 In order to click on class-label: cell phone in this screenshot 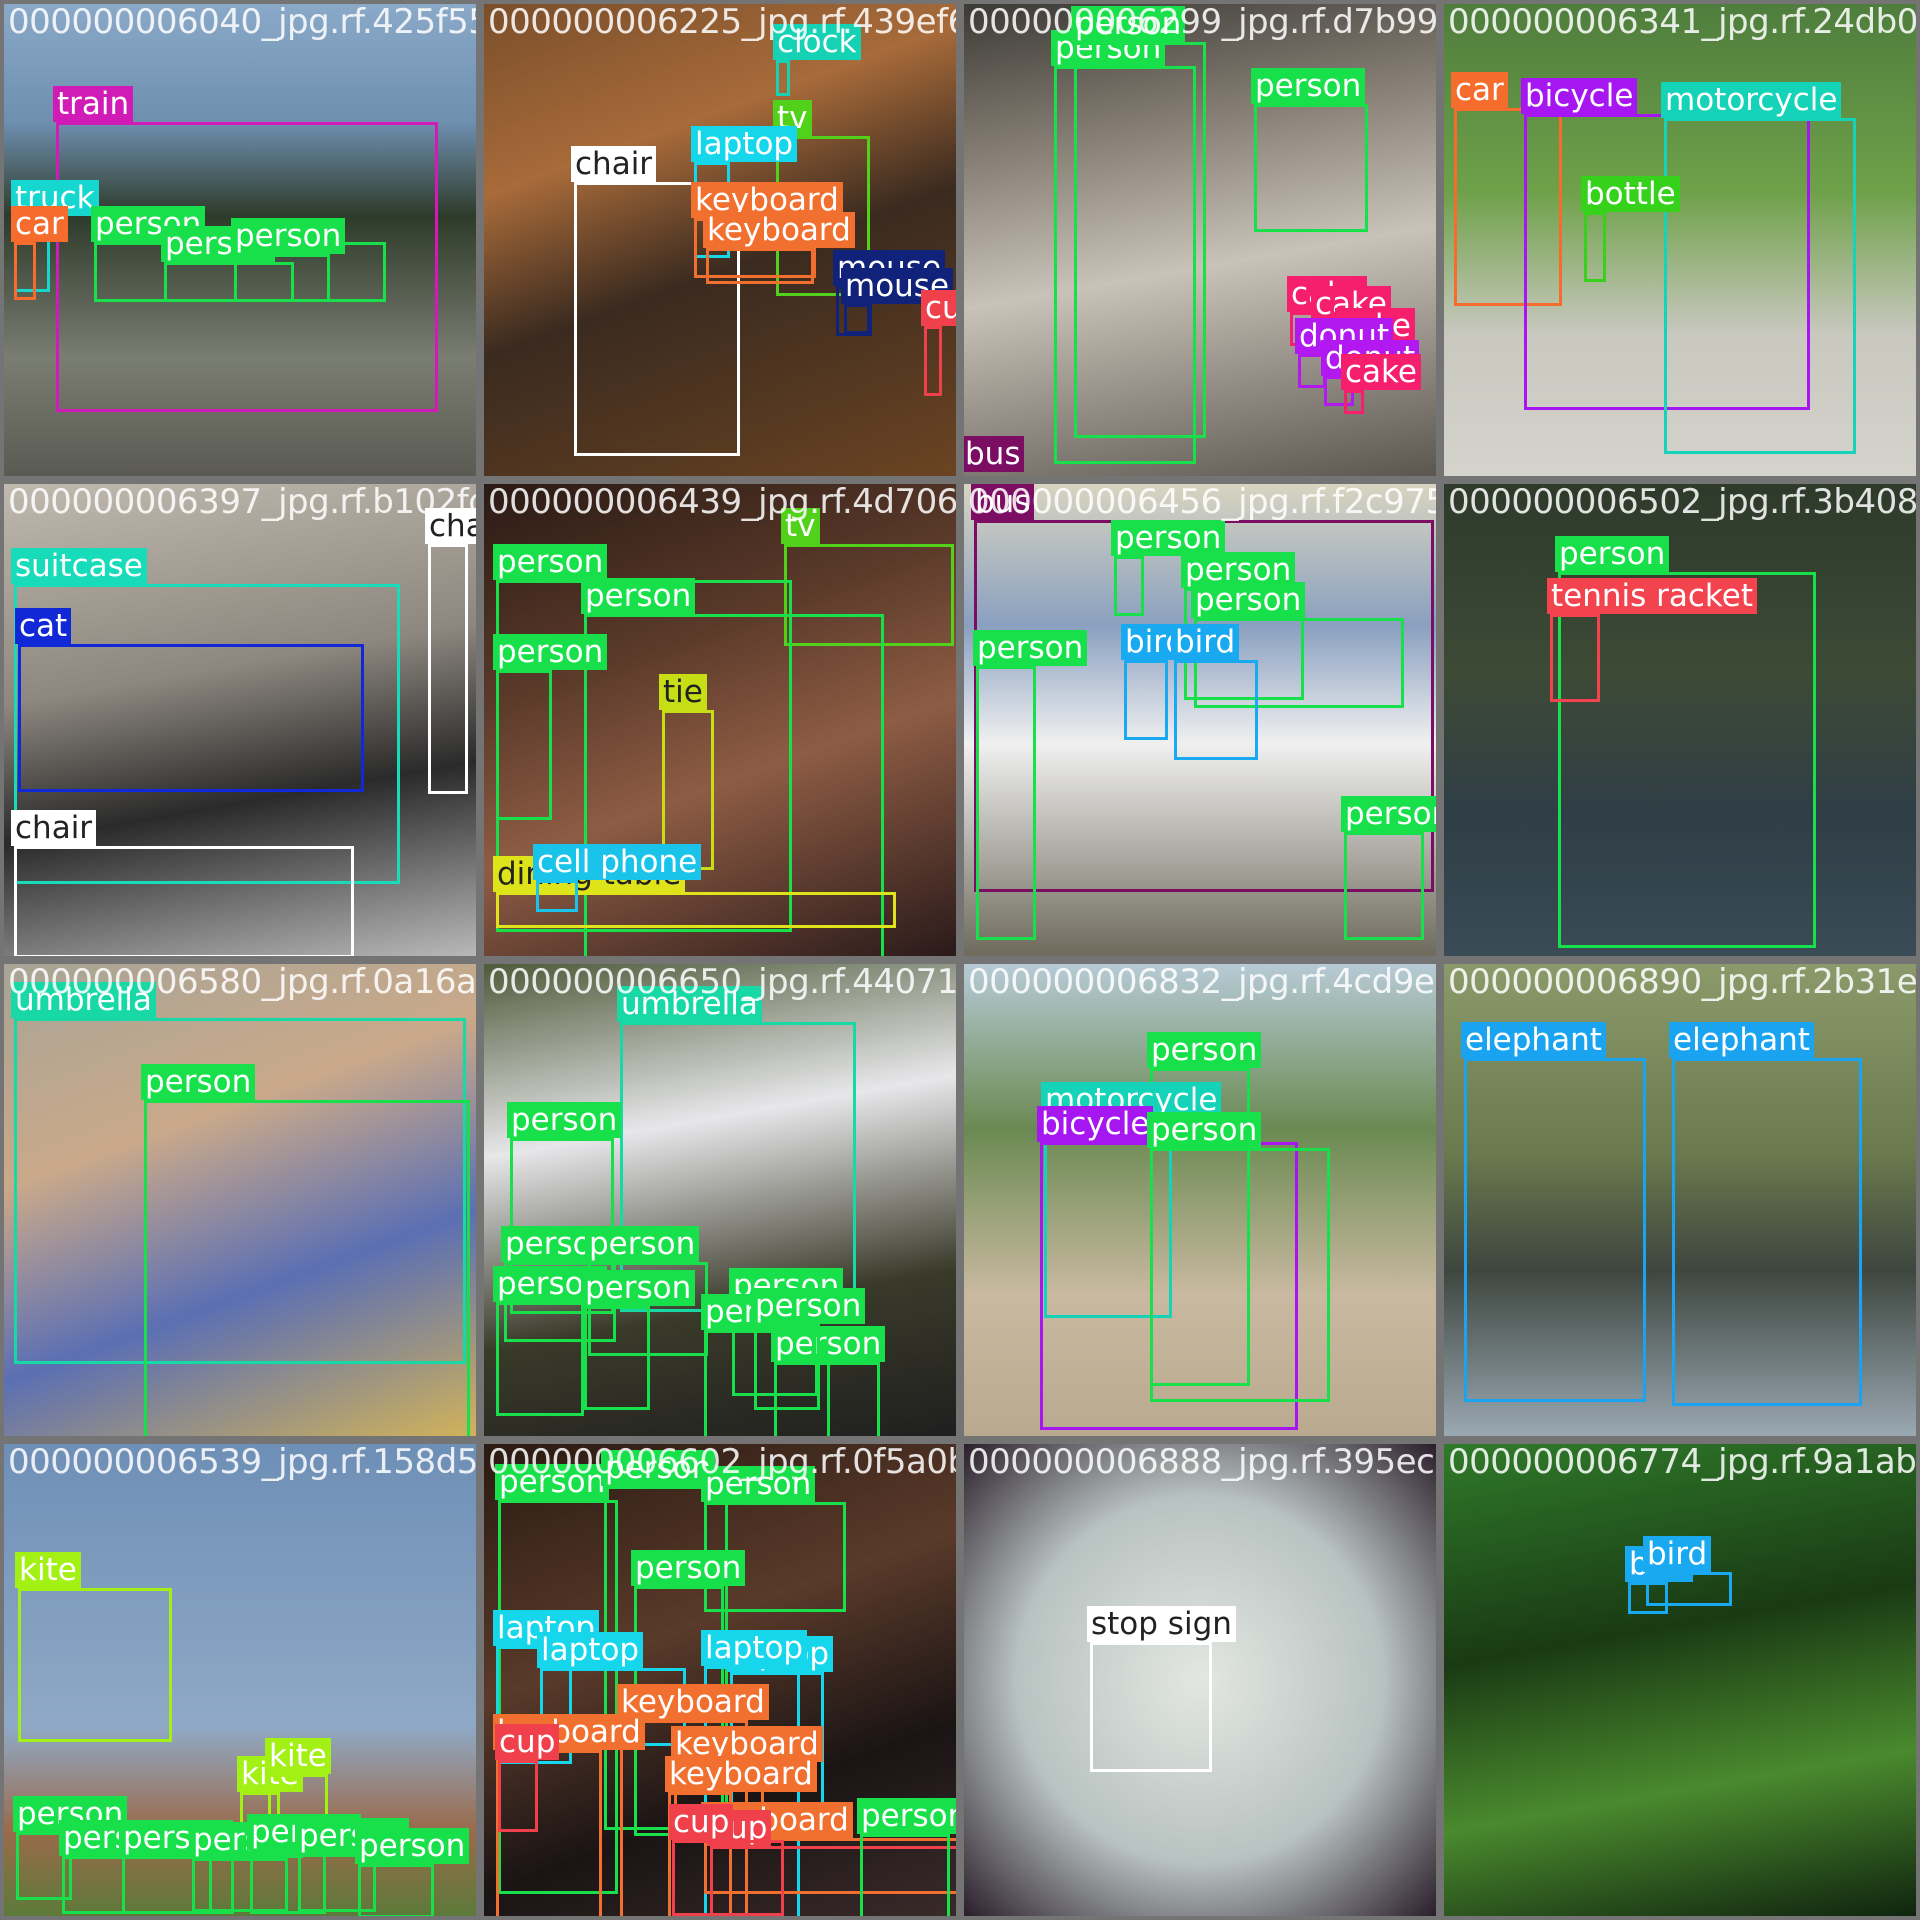, I will do `click(617, 862)`.